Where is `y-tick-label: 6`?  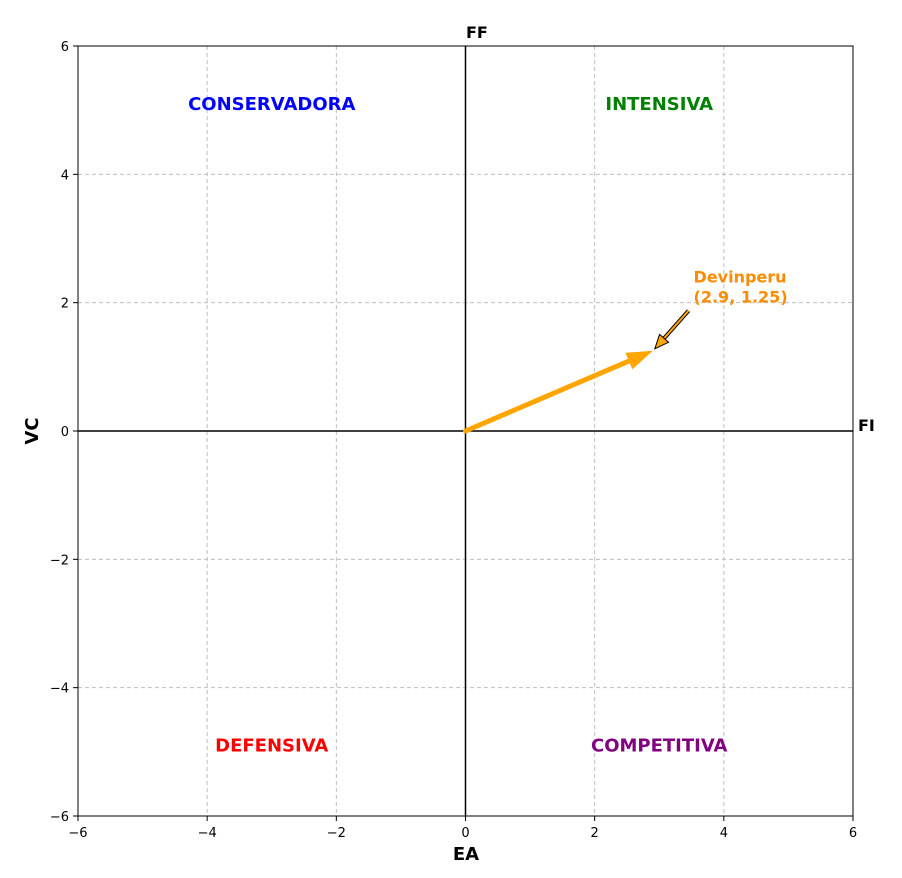 y-tick-label: 6 is located at coordinates (65, 47).